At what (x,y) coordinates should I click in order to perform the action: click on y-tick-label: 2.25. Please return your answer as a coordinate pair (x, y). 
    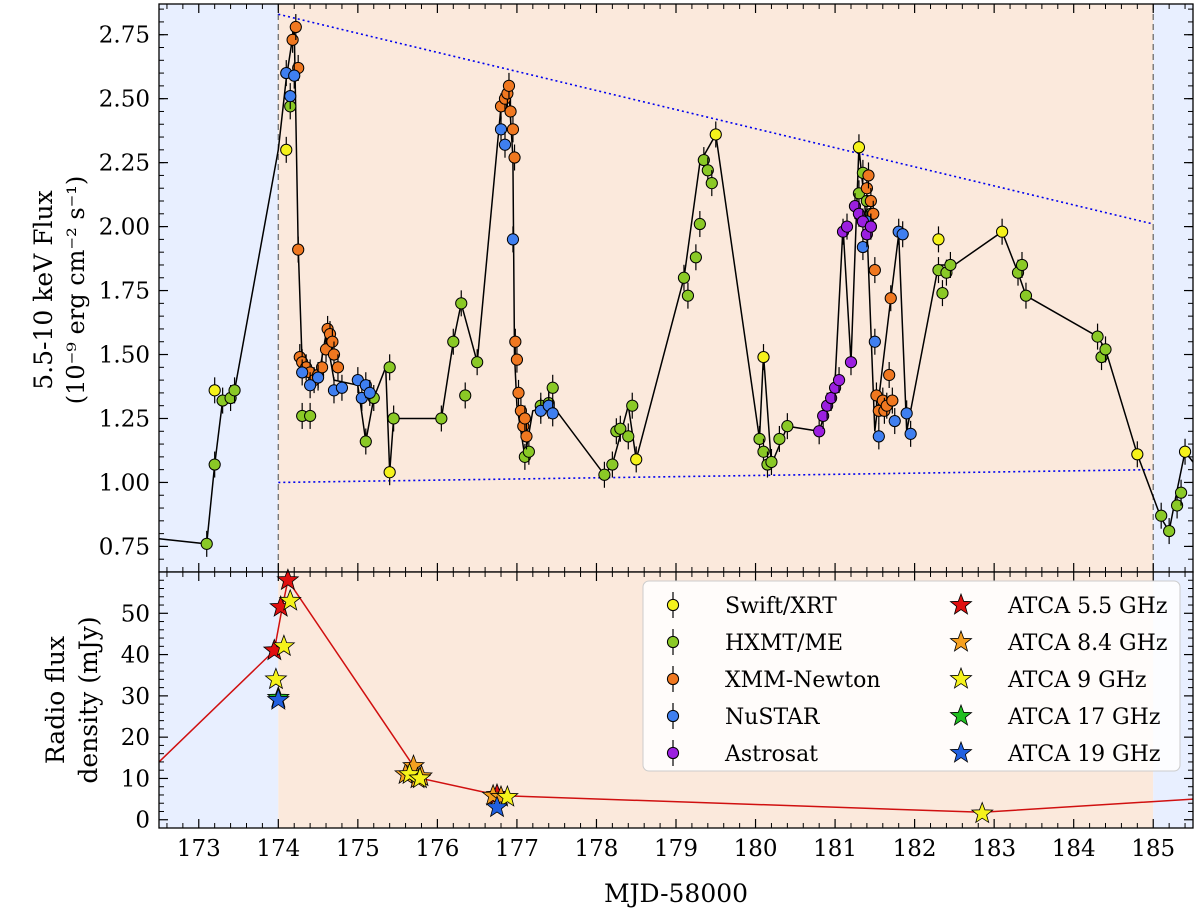
    Looking at the image, I should click on (124, 164).